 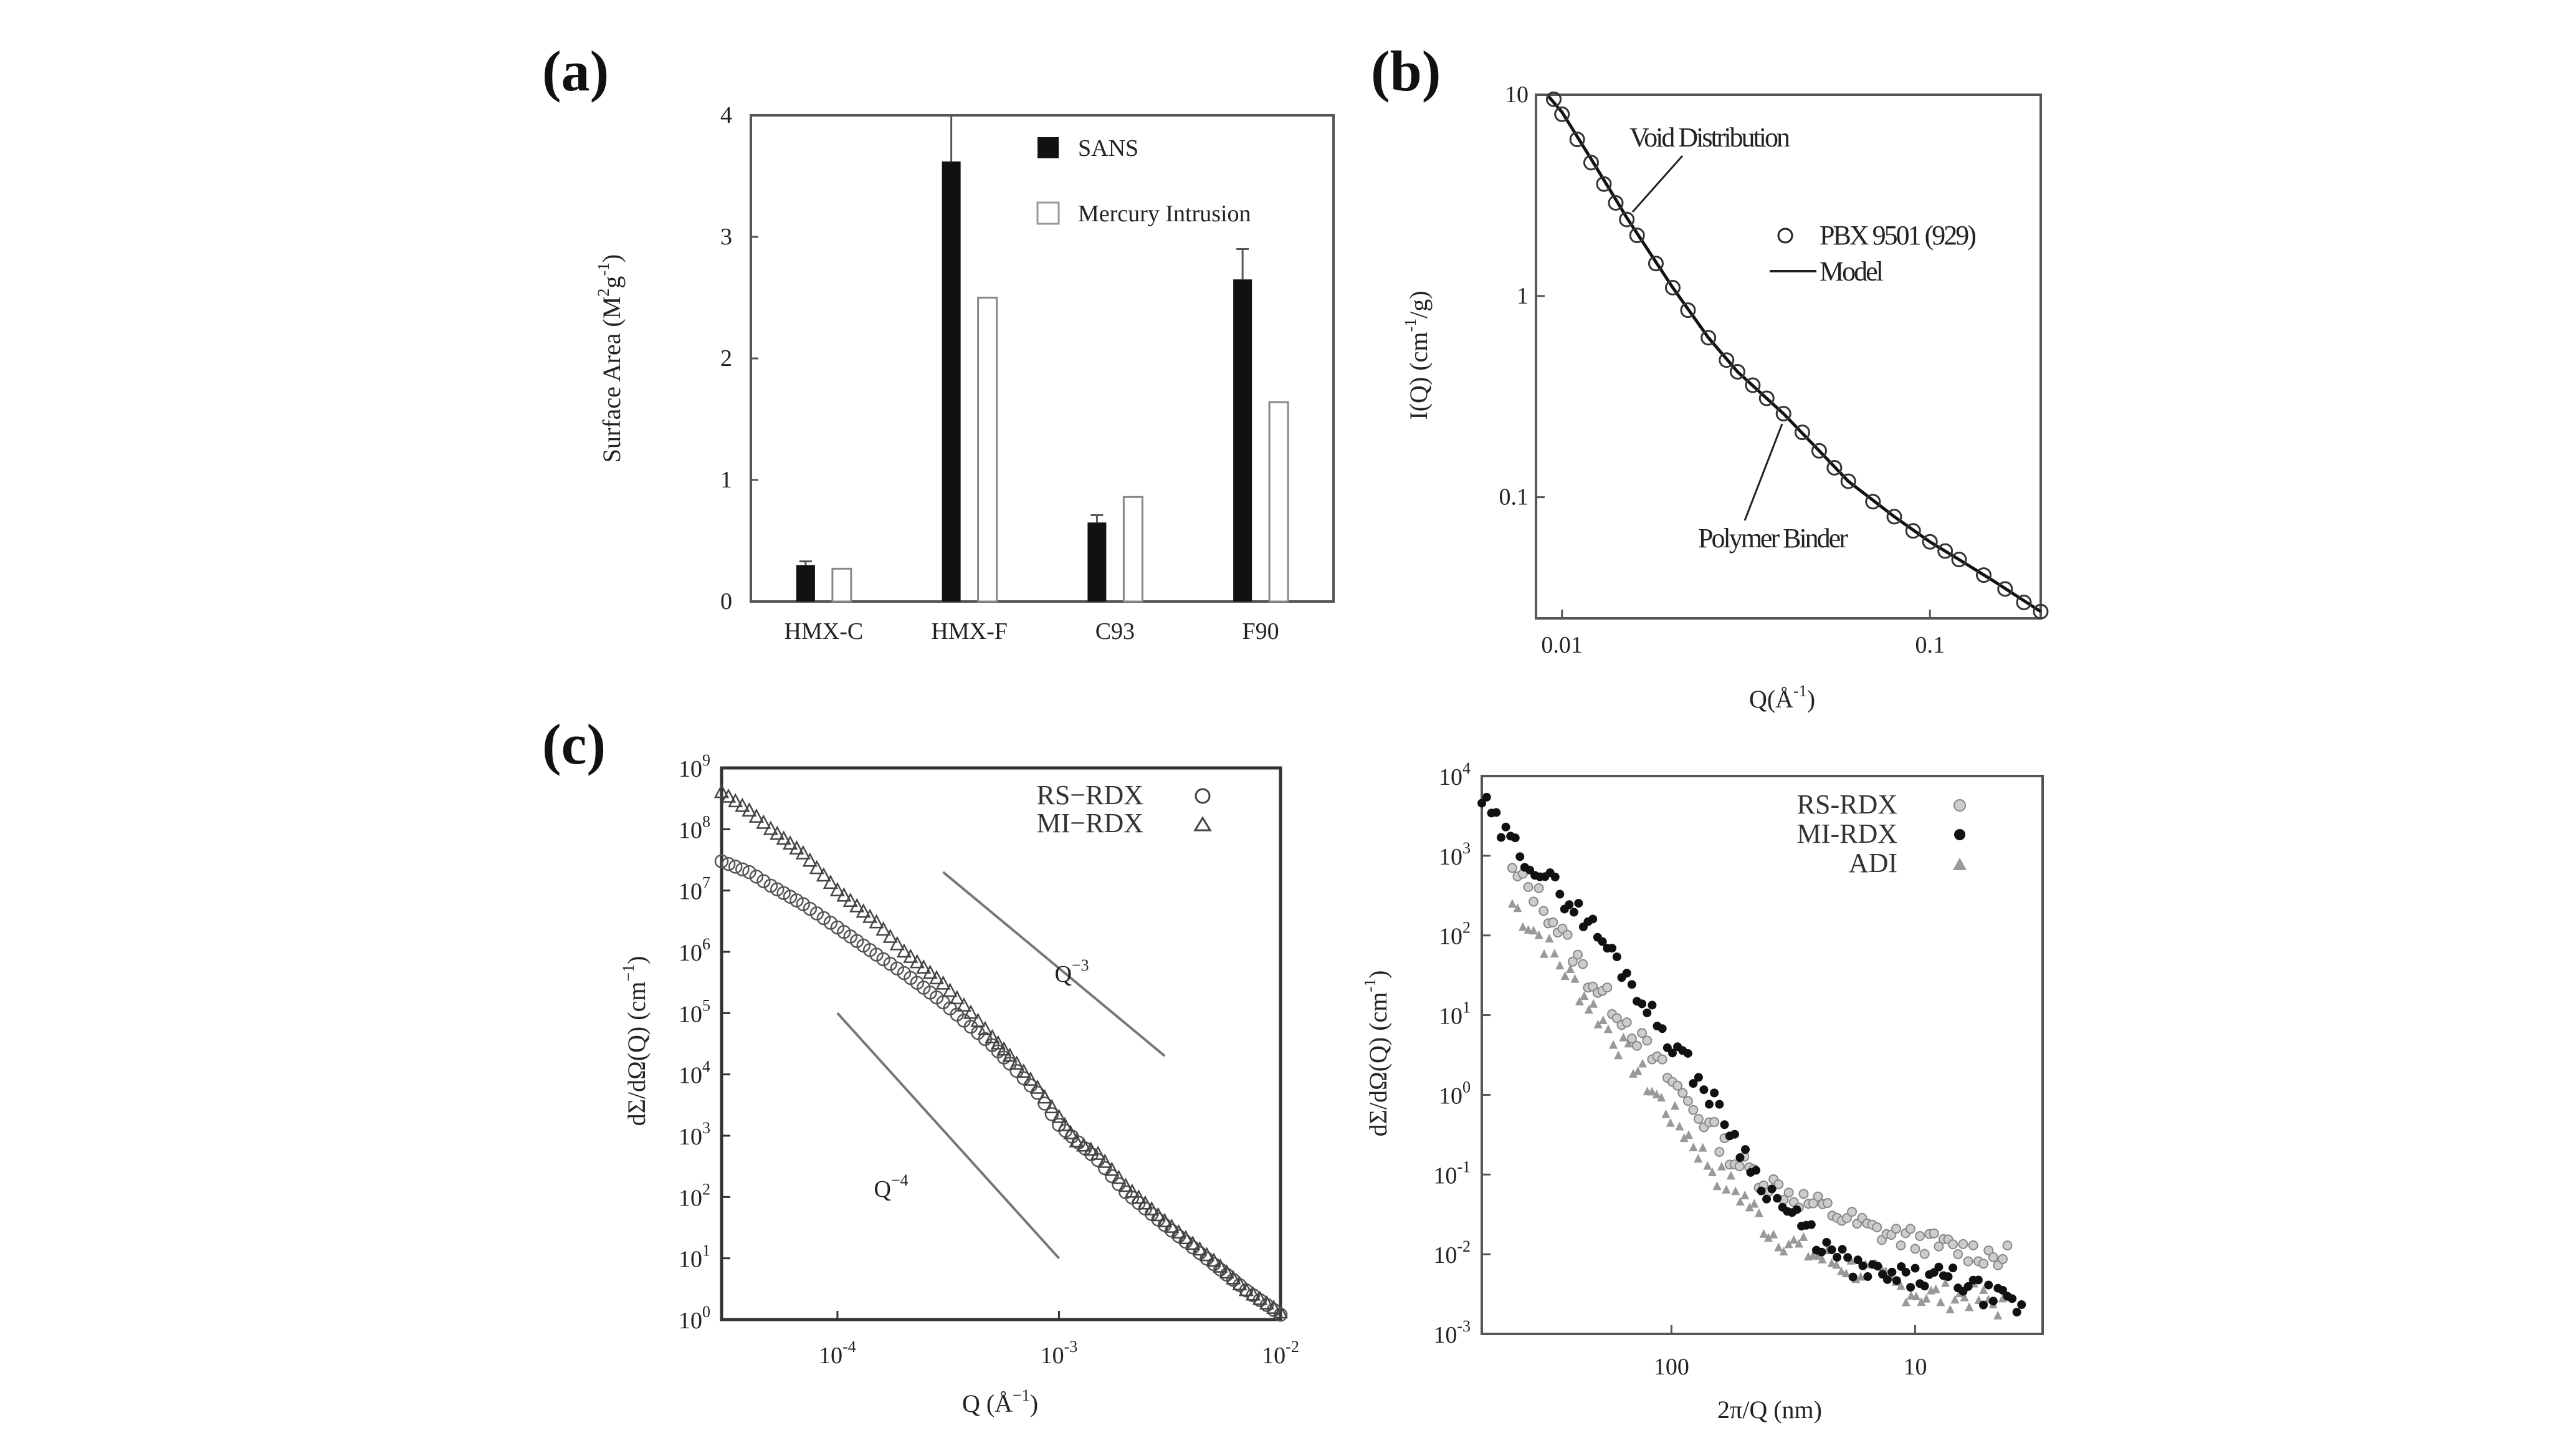 What do you see at coordinates (1032, 631) in the screenshot?
I see `panel-a-x-ticks: HMX-C HMX-F C93 F90` at bounding box center [1032, 631].